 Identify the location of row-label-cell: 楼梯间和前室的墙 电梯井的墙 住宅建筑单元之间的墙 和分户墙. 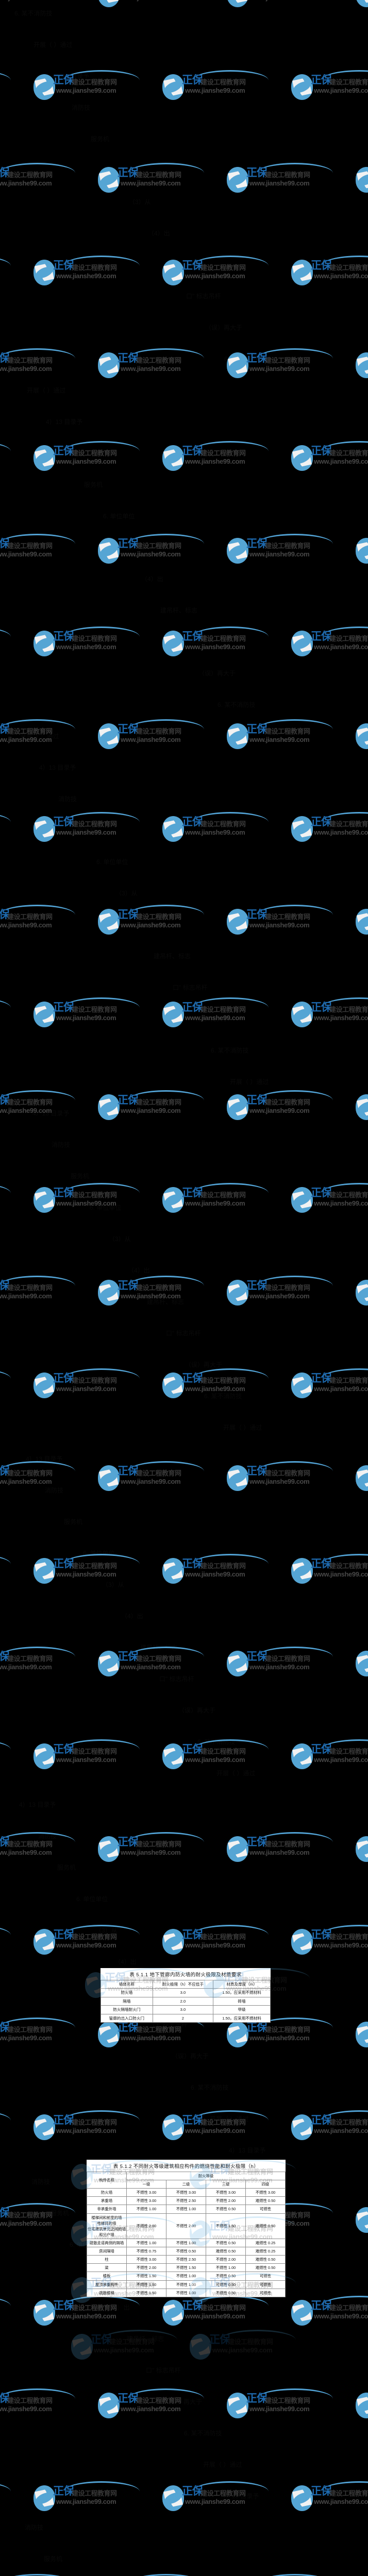
(107, 2226).